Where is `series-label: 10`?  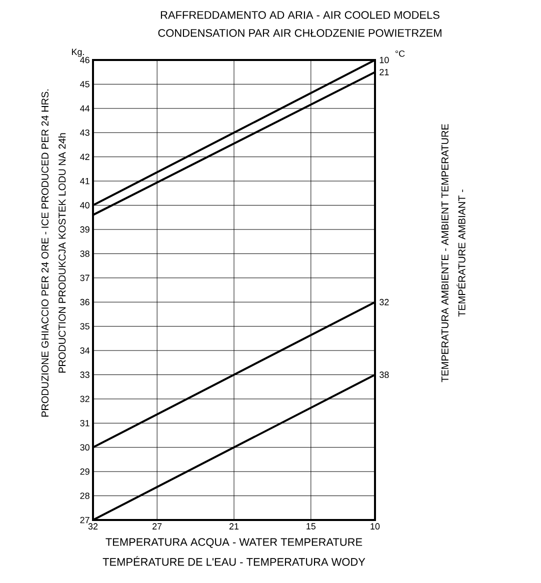 series-label: 10 is located at coordinates (384, 60).